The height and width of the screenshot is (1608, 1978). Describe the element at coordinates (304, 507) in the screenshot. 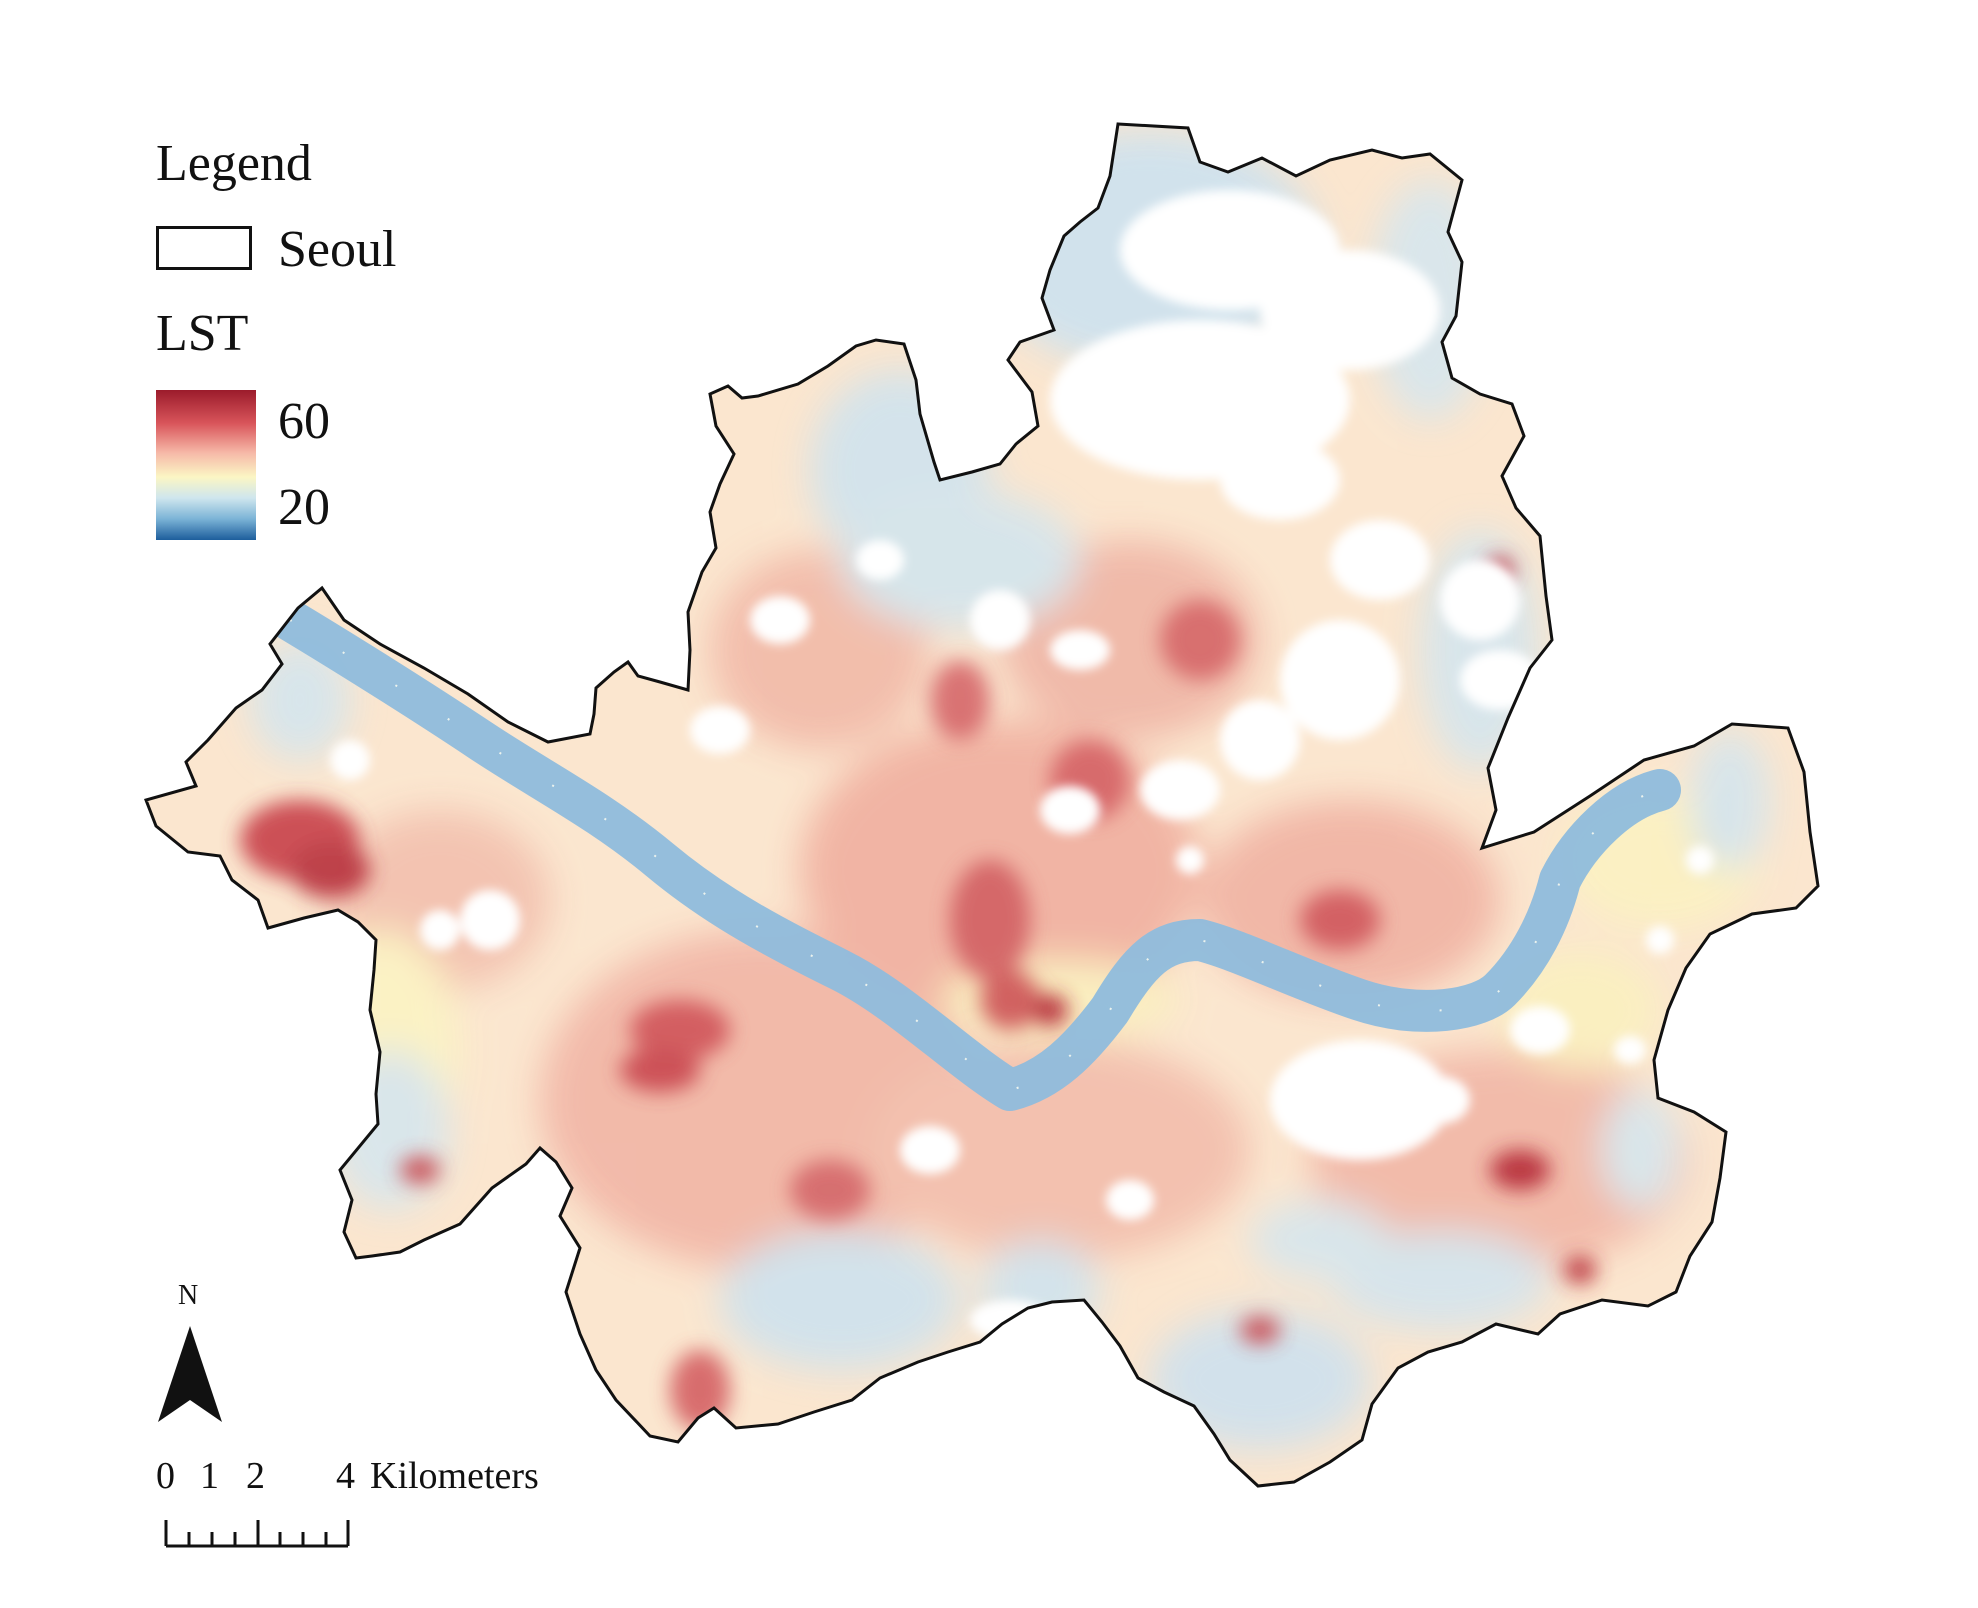

I see `lst-ramp-min-label: 20` at that location.